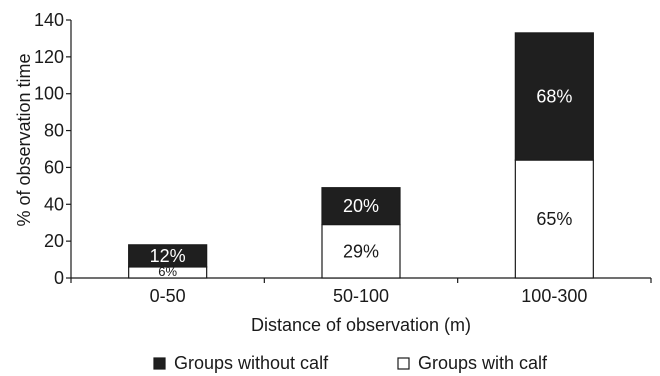 The height and width of the screenshot is (376, 660). I want to click on bar-data-label: 20%, so click(361, 206).